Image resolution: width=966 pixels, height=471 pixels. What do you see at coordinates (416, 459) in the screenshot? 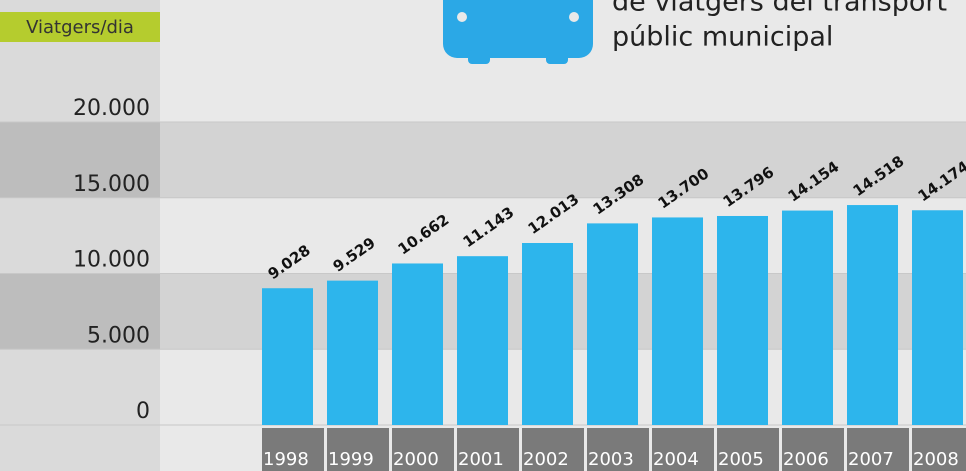
I see `x-tick-label: 2000` at bounding box center [416, 459].